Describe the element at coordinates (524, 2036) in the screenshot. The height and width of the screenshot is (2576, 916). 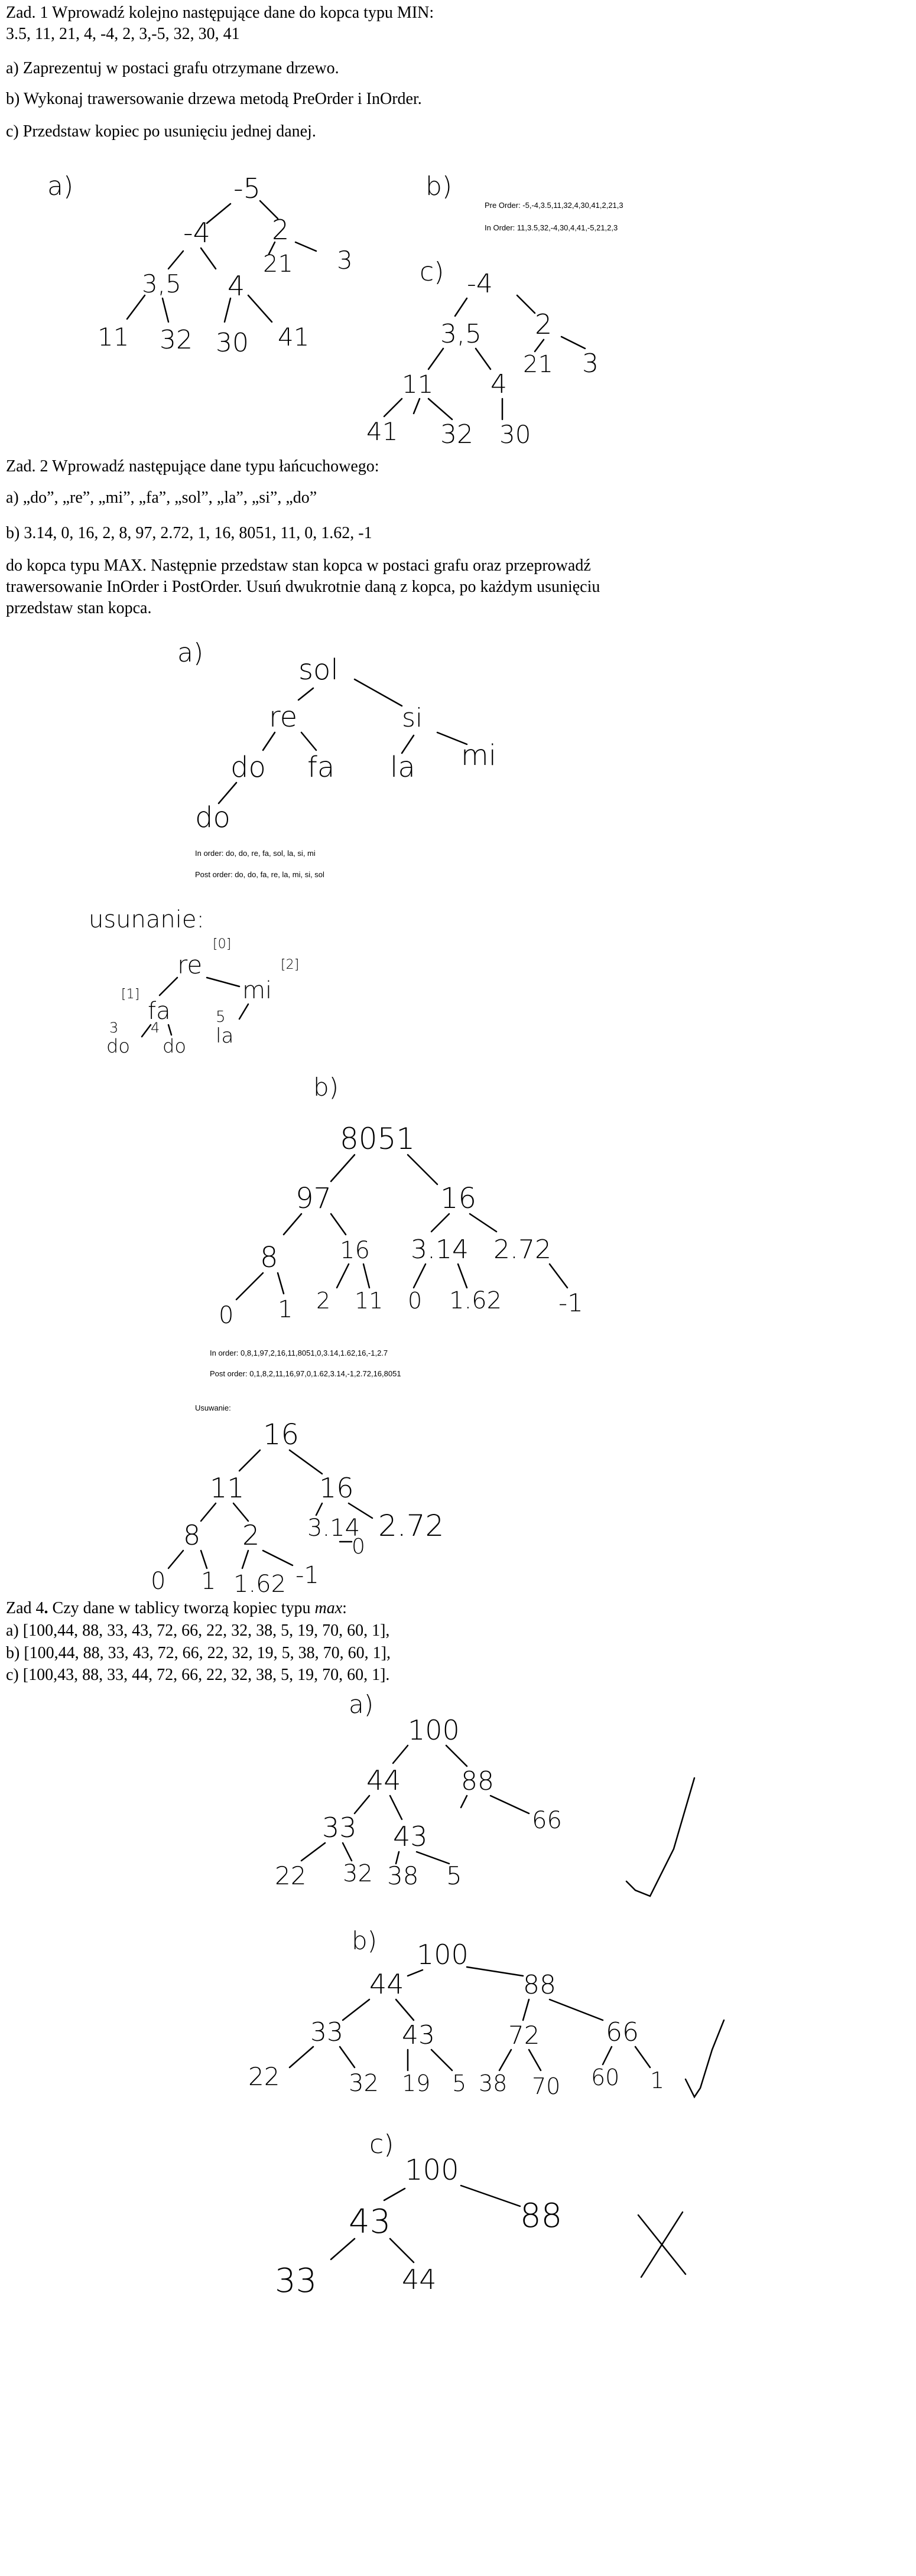
I see `z4-b-node: 72` at that location.